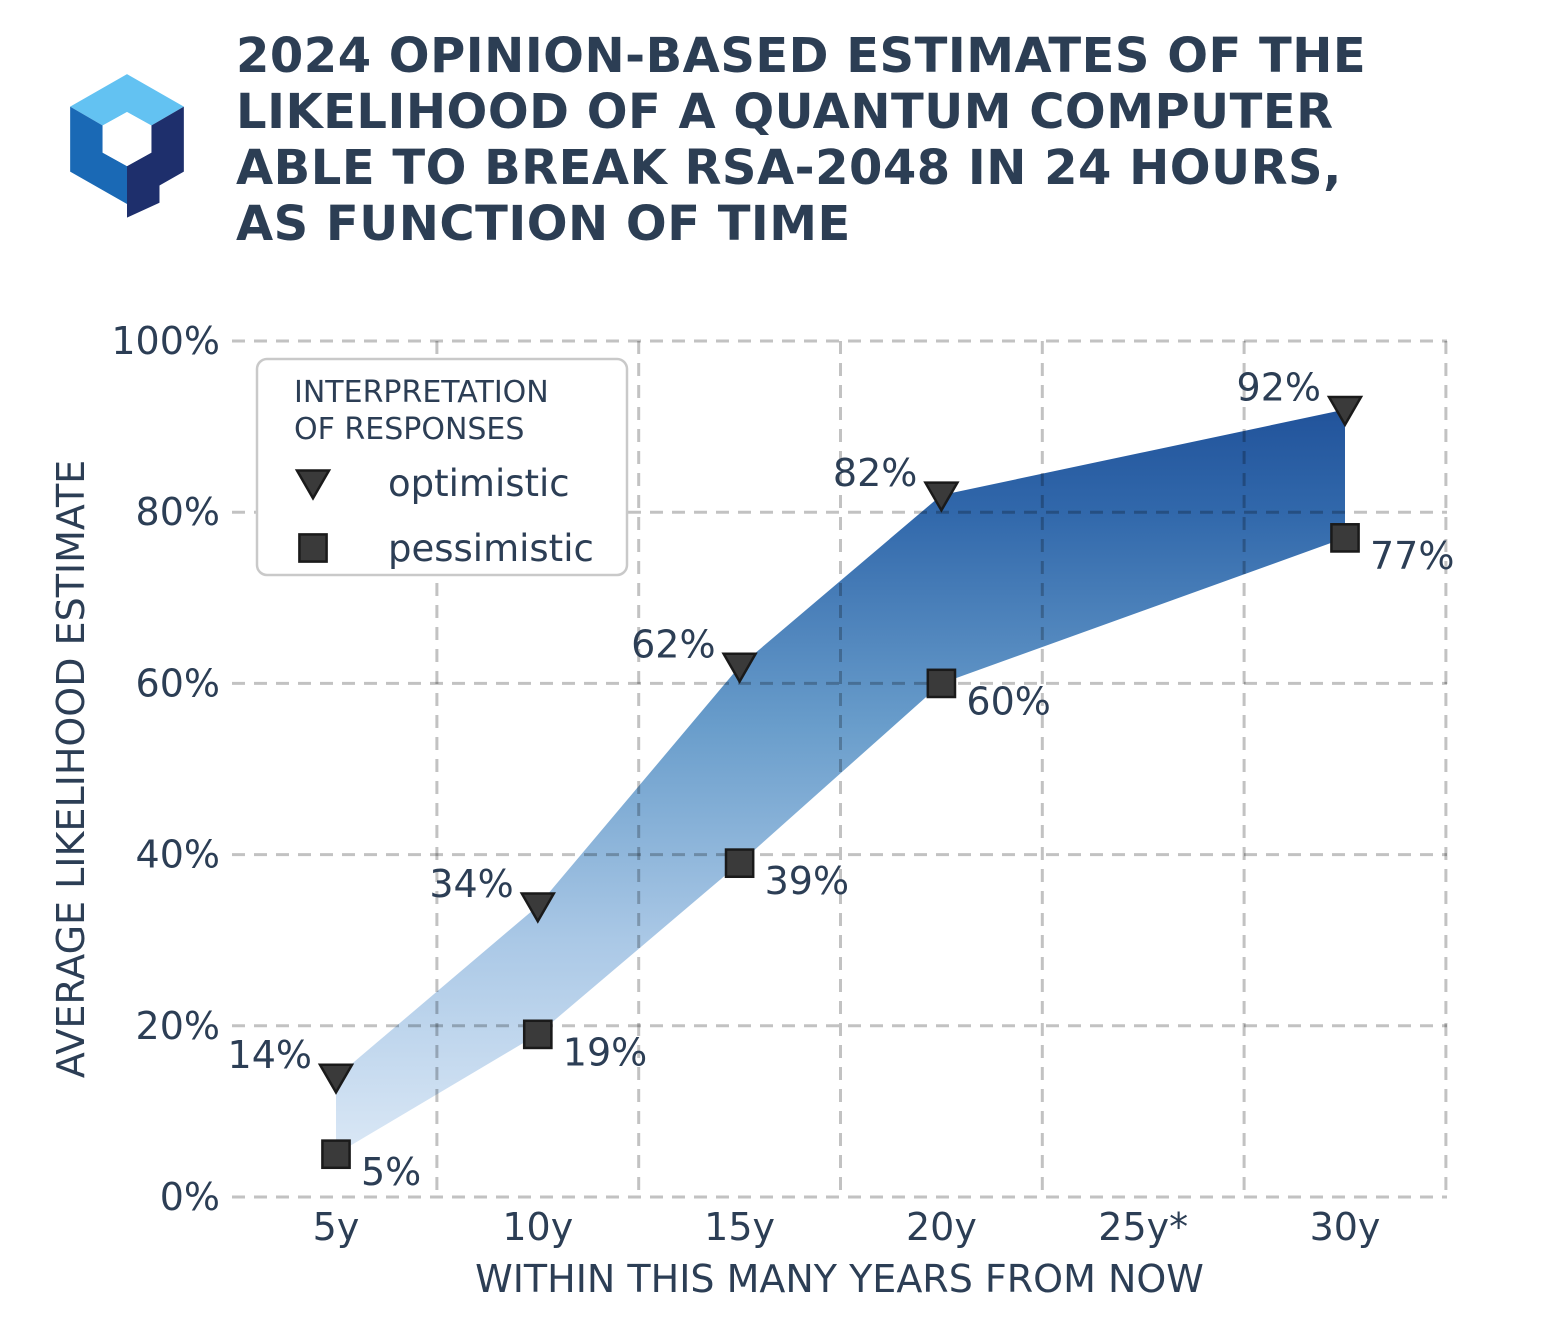 The width and height of the screenshot is (1548, 1330). Describe the element at coordinates (178, 855) in the screenshot. I see `y-tick-label: 40%` at that location.